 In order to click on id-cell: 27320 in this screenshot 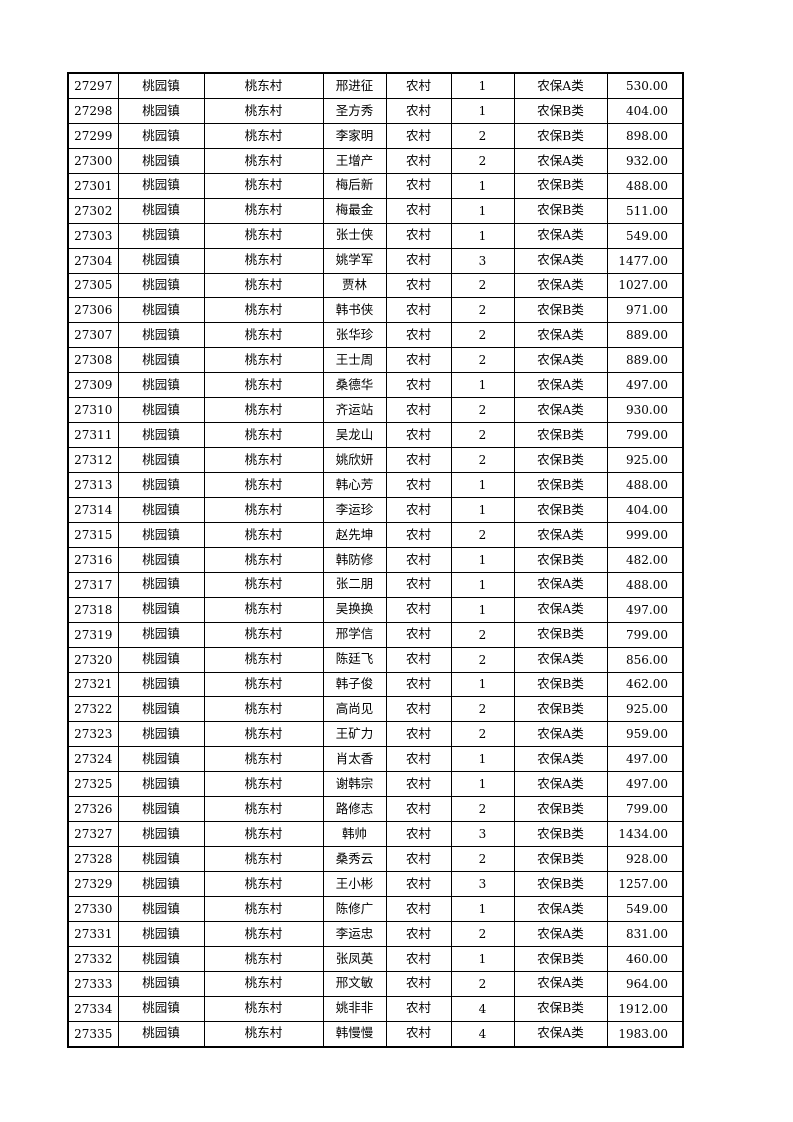, I will do `click(93, 659)`.